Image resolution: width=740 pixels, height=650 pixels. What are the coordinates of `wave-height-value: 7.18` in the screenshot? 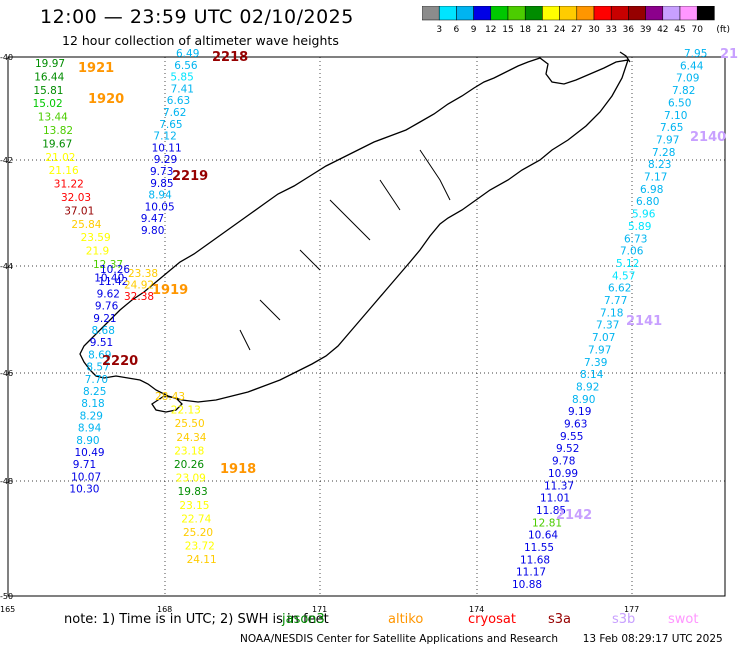 It's located at (611, 313).